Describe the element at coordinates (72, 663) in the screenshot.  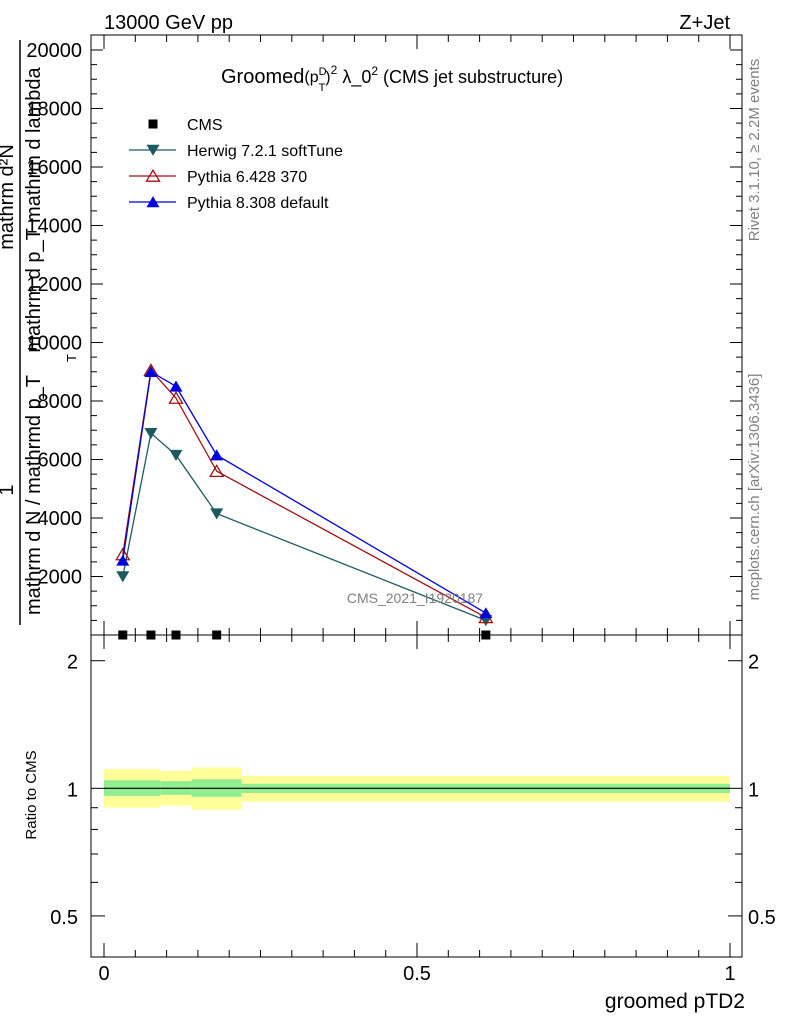
I see `ratio-y-tick-label-left: 2` at that location.